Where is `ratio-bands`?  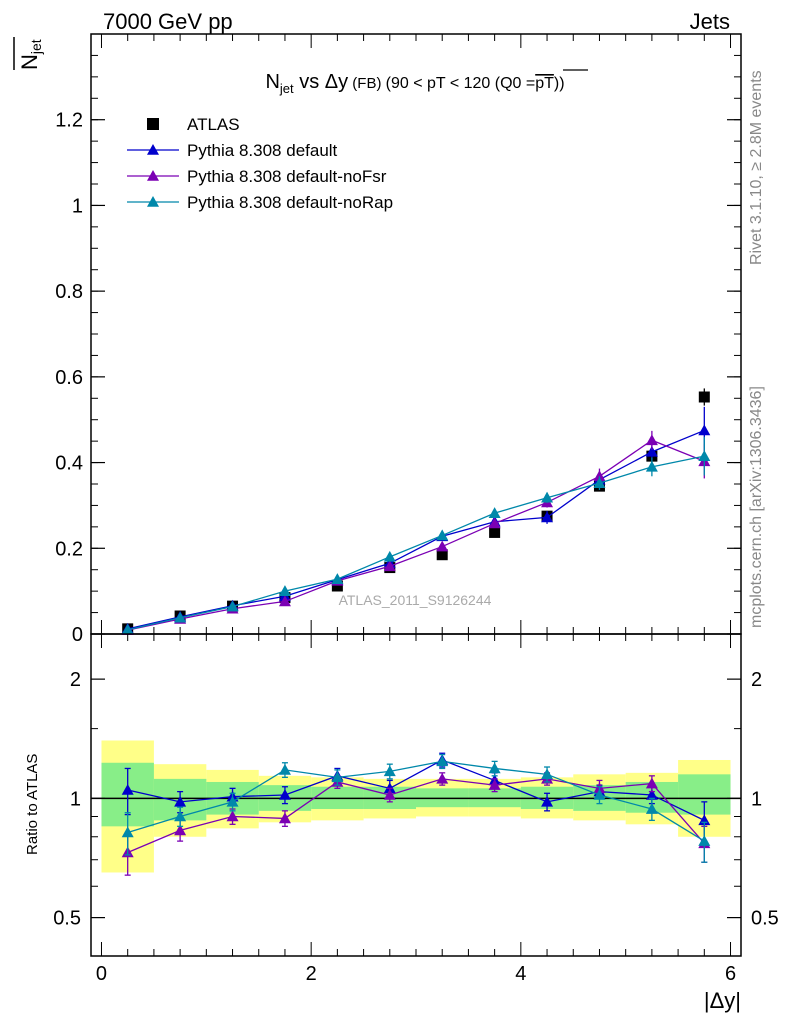 ratio-bands is located at coordinates (416, 806).